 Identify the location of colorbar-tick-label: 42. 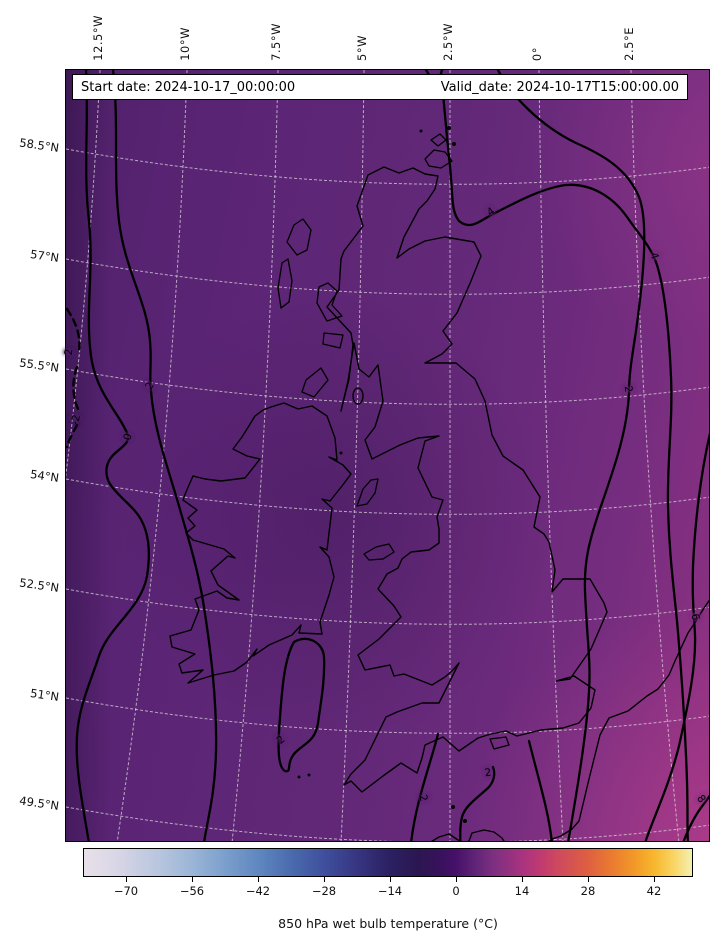
(654, 891).